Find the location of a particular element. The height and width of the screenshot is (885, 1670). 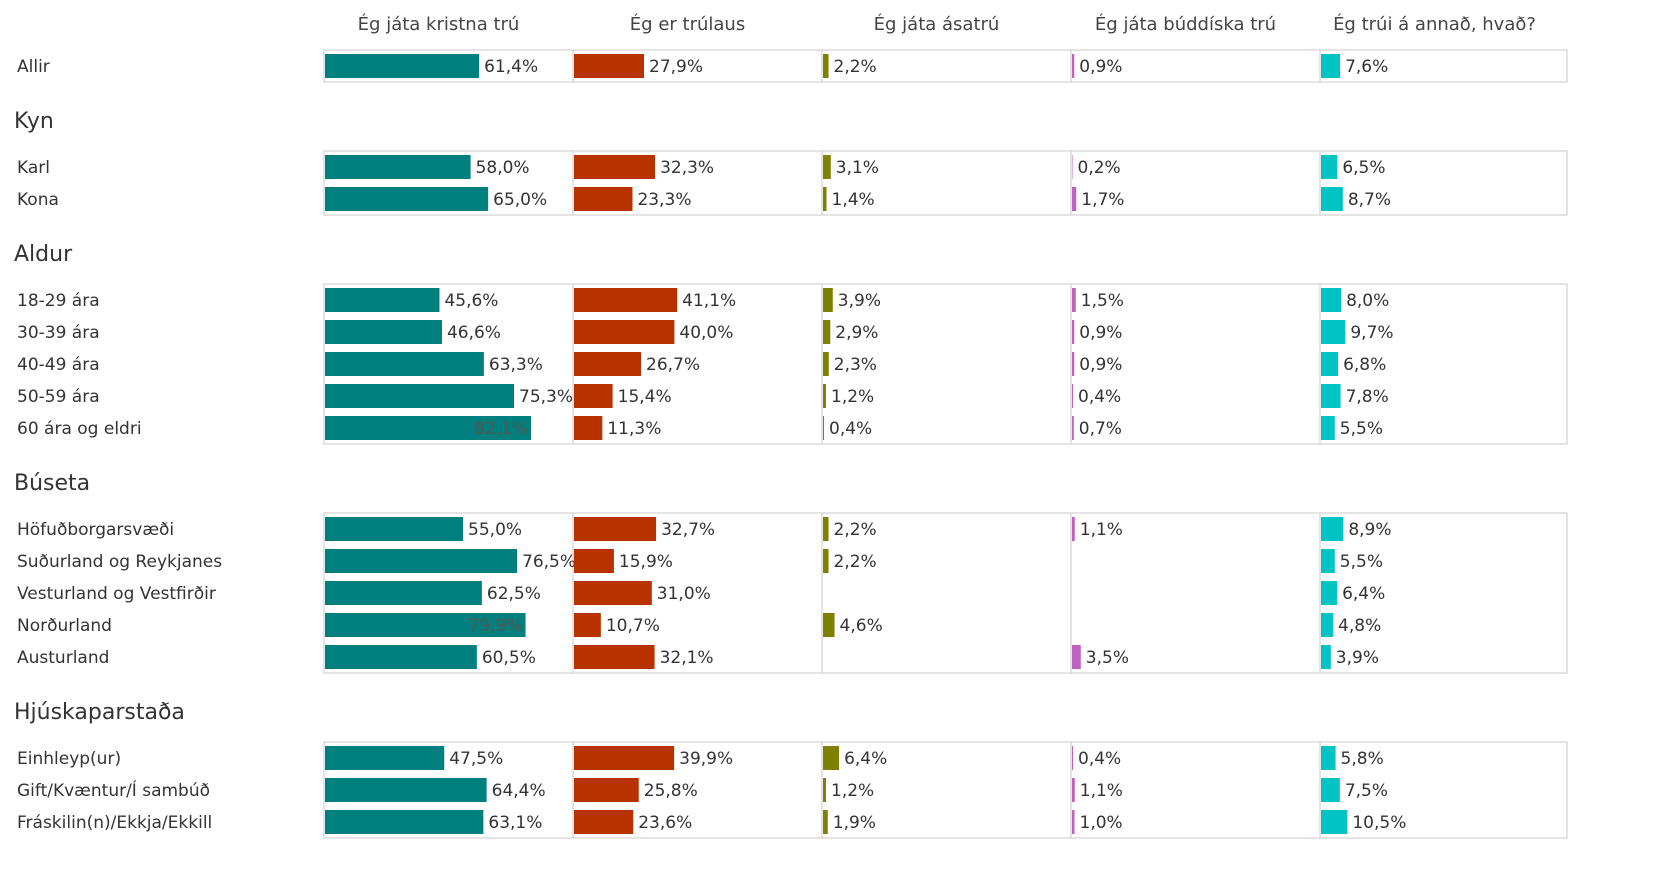

value-label: 8,7% is located at coordinates (1369, 200).